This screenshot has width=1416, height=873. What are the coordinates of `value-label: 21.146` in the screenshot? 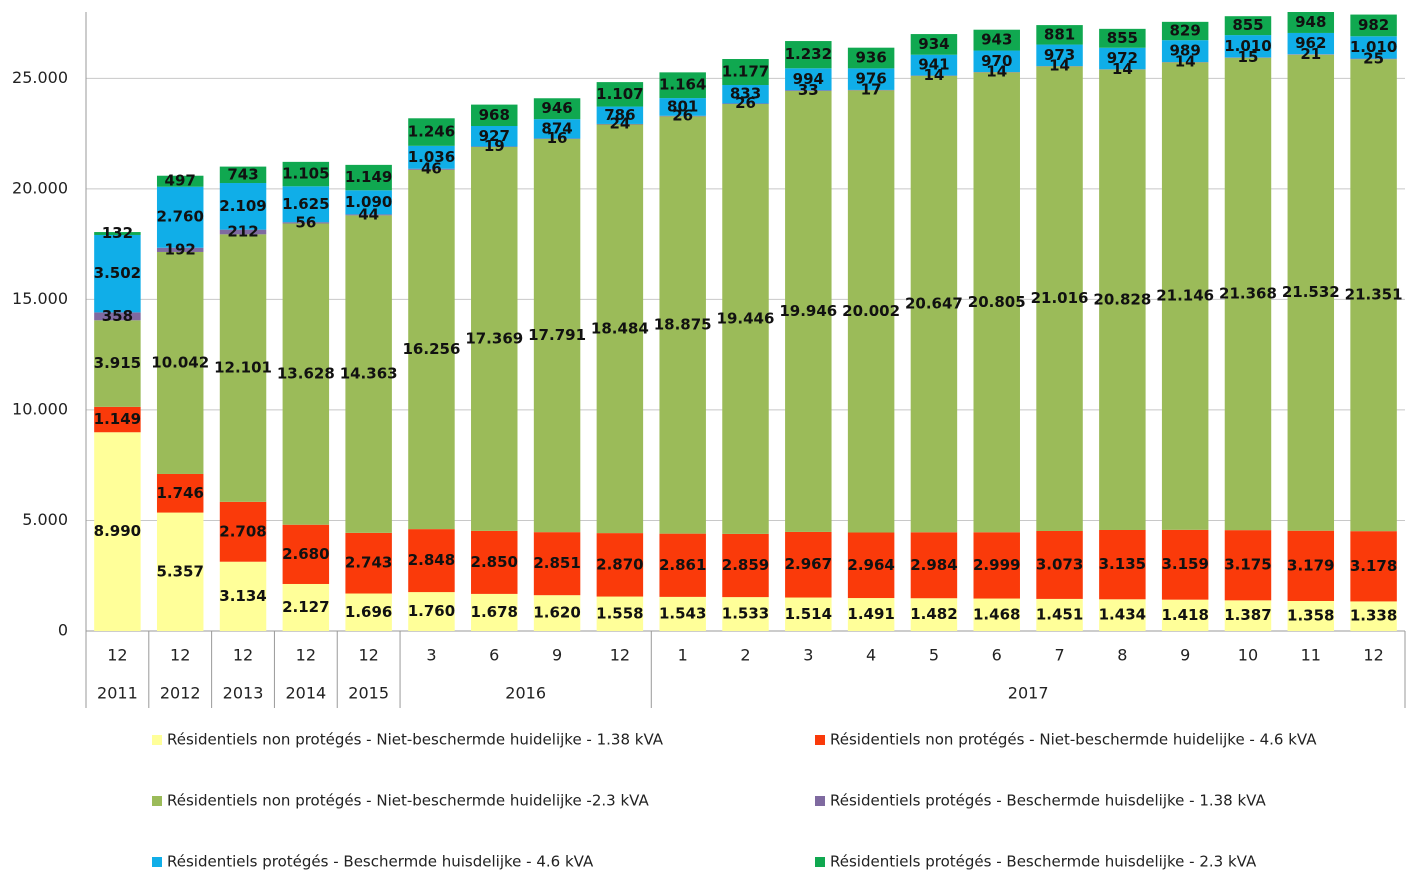 It's located at (1185, 296).